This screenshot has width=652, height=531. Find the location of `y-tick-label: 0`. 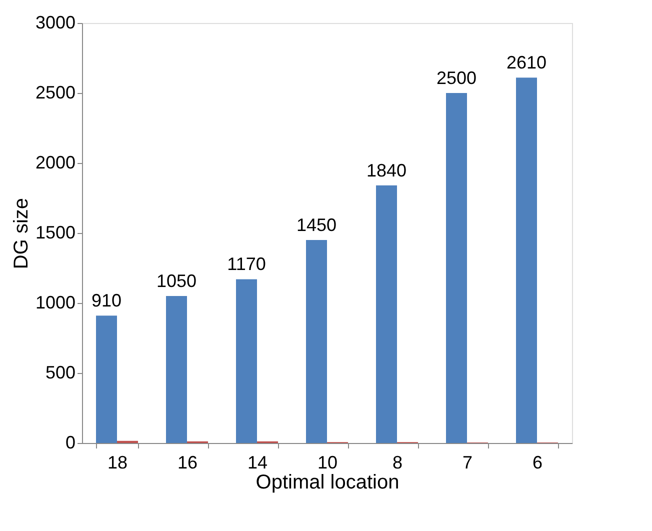

y-tick-label: 0 is located at coordinates (70, 442).